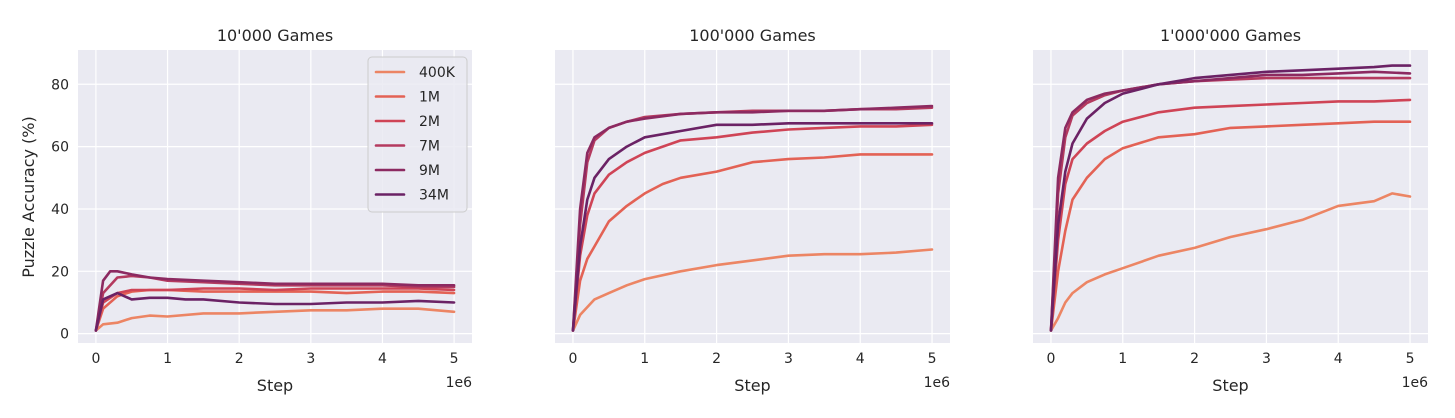  I want to click on y-tick-label: 60, so click(60, 148).